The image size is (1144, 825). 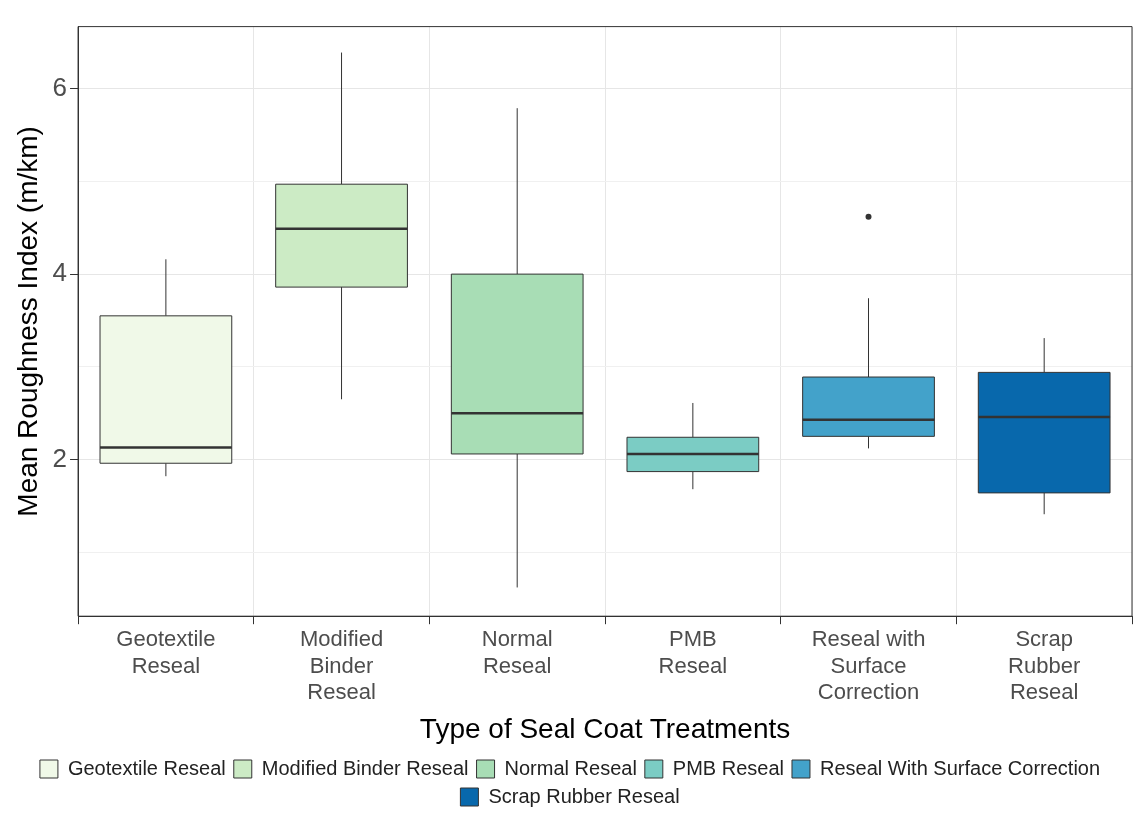 I want to click on x-tick-label: Scrap Rubber Reseal, so click(x=1044, y=665).